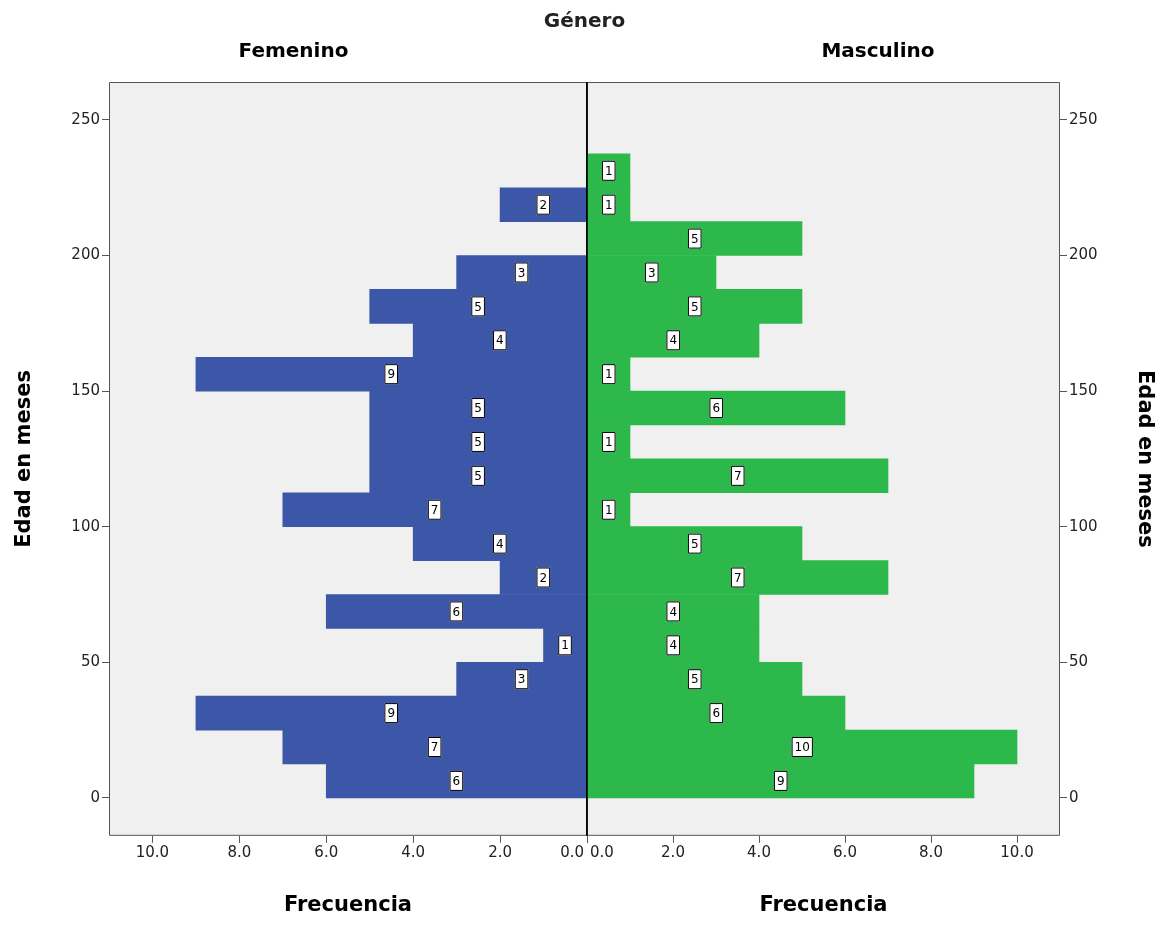  Describe the element at coordinates (878, 50) in the screenshot. I see `chart-subtitle: Masculino` at that location.